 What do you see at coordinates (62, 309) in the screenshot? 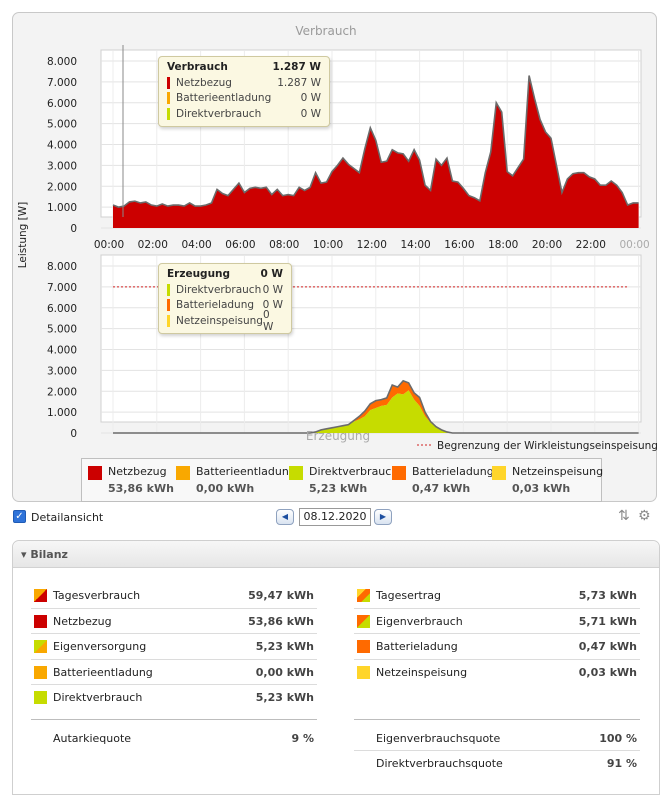
I see `y-tick-label: 6.000` at bounding box center [62, 309].